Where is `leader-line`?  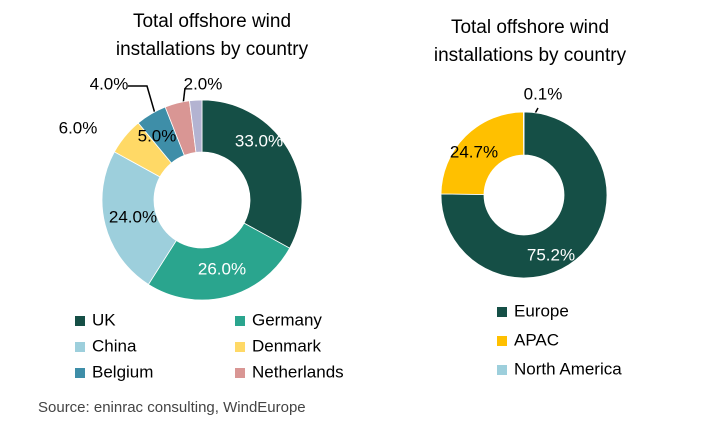
leader-line is located at coordinates (143, 105).